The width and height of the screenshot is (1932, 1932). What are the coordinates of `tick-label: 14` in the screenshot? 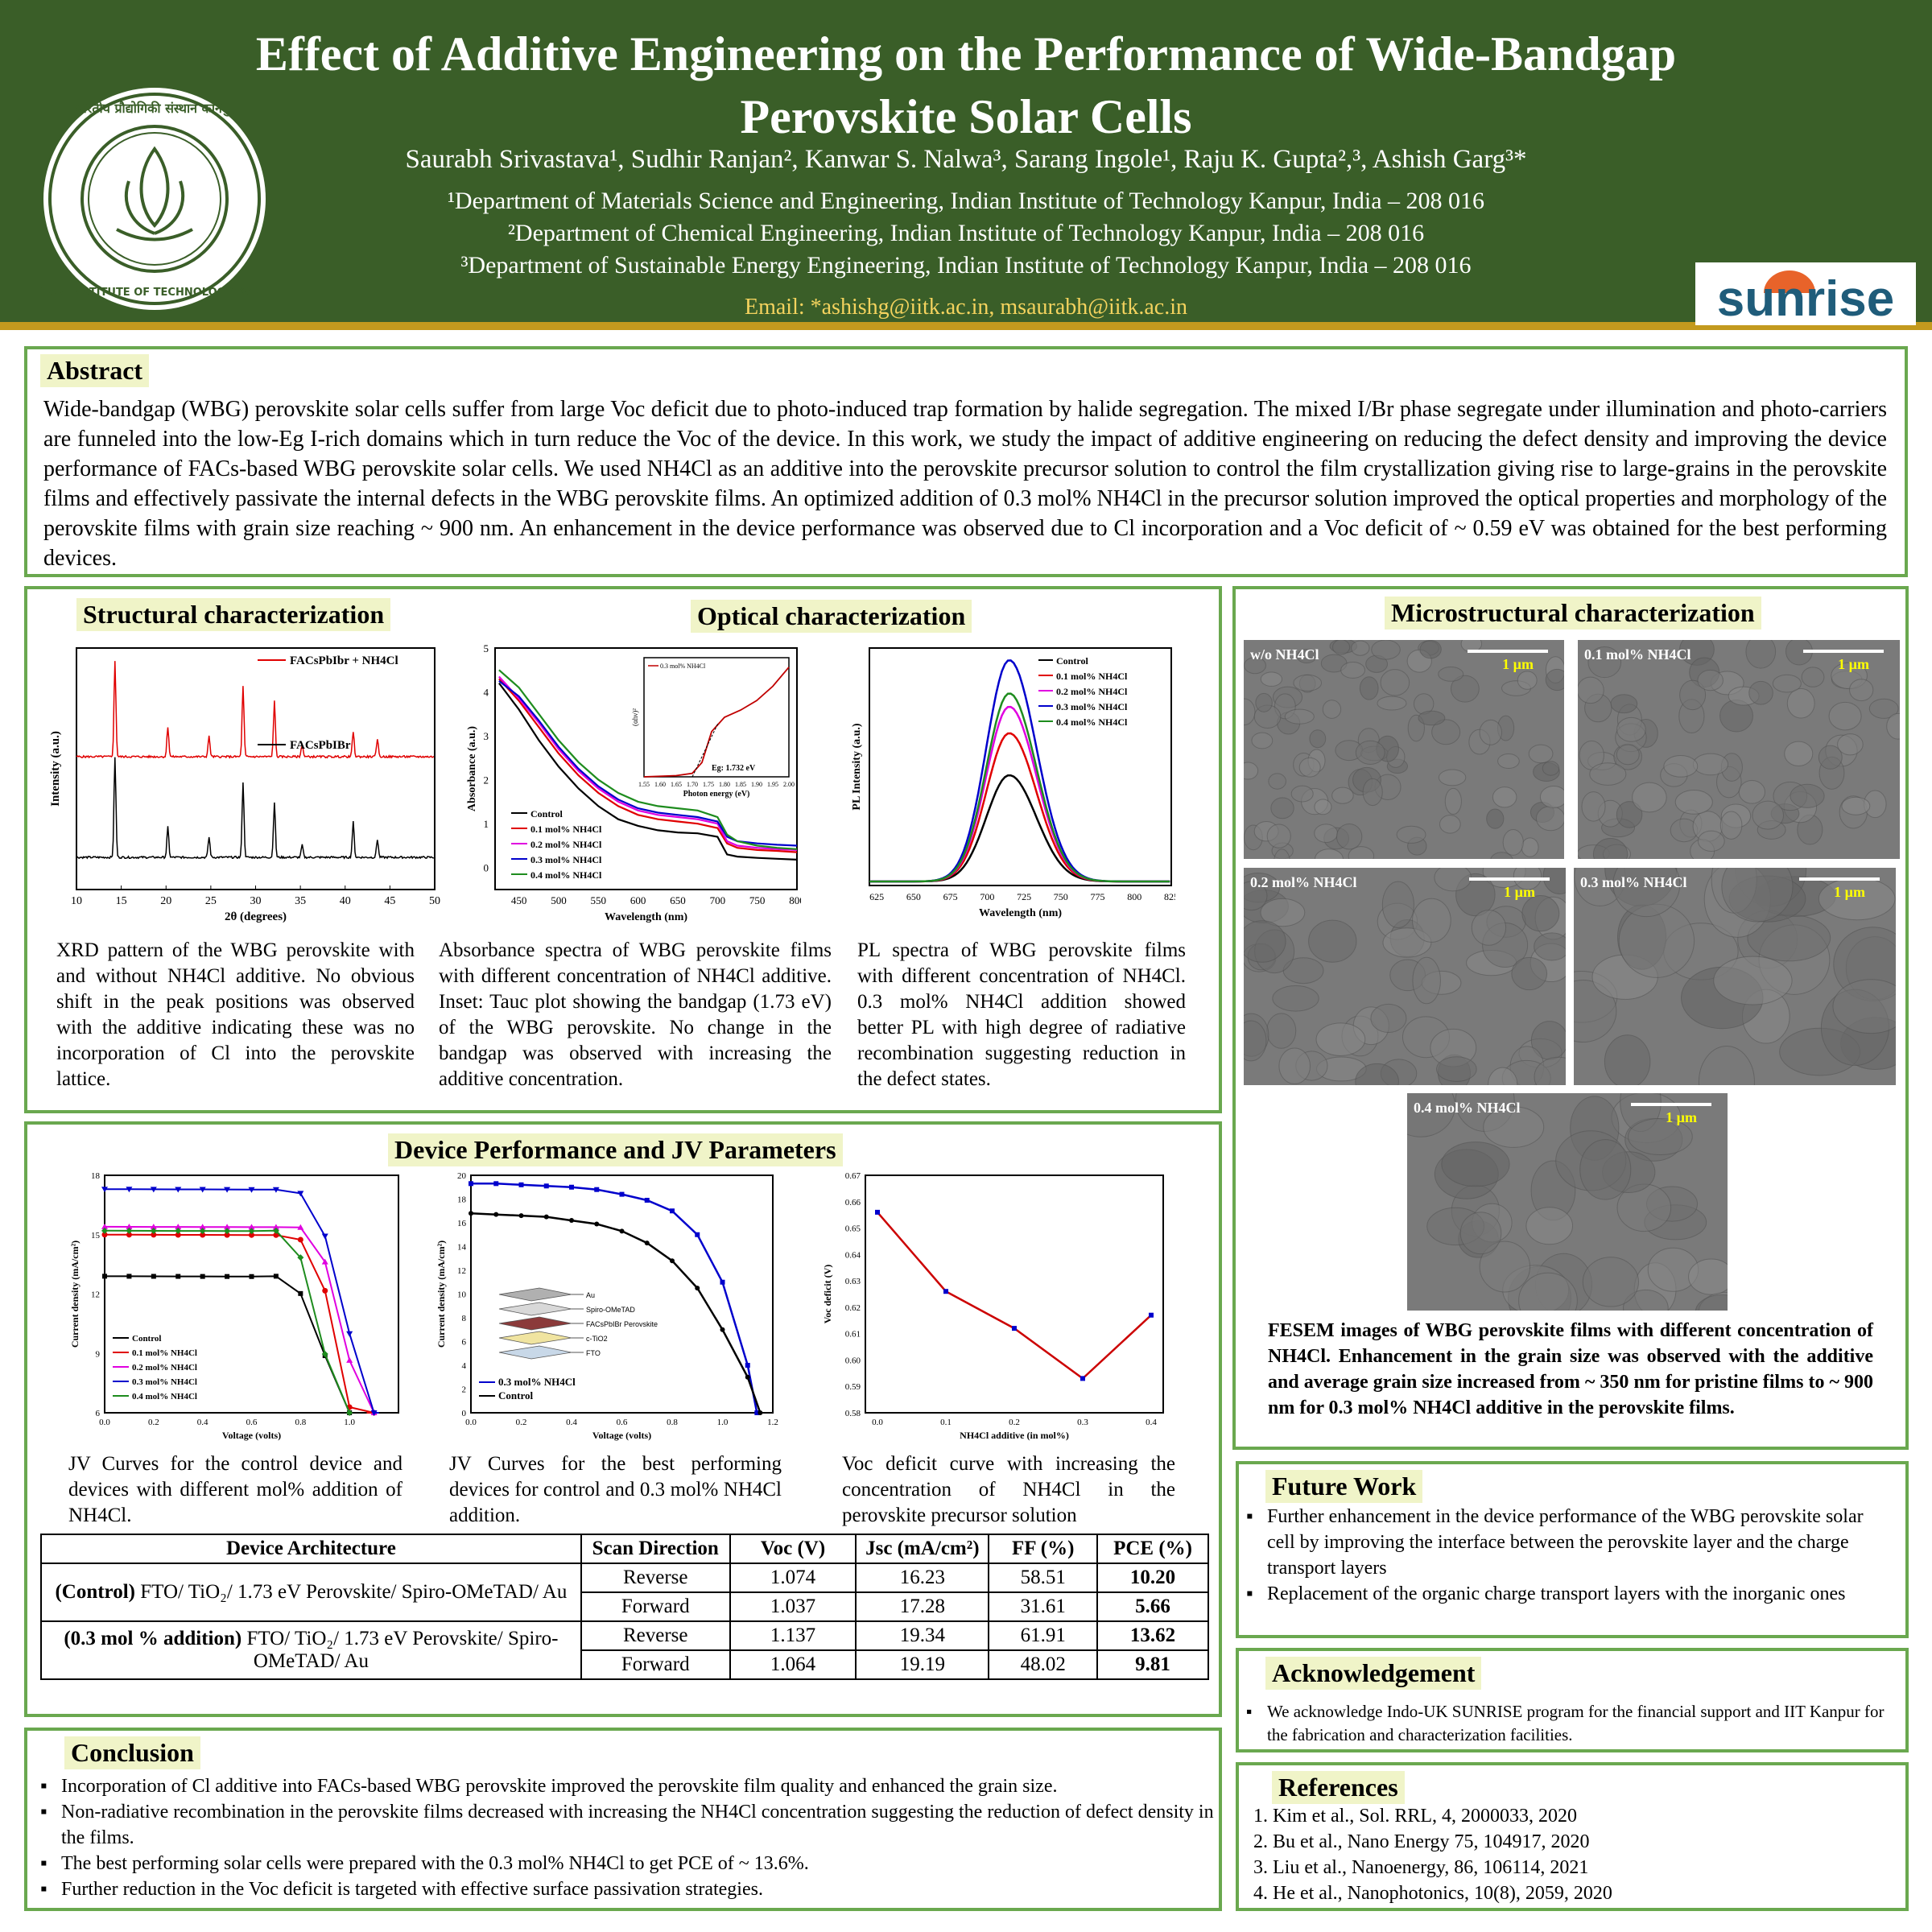 It's located at (462, 1248).